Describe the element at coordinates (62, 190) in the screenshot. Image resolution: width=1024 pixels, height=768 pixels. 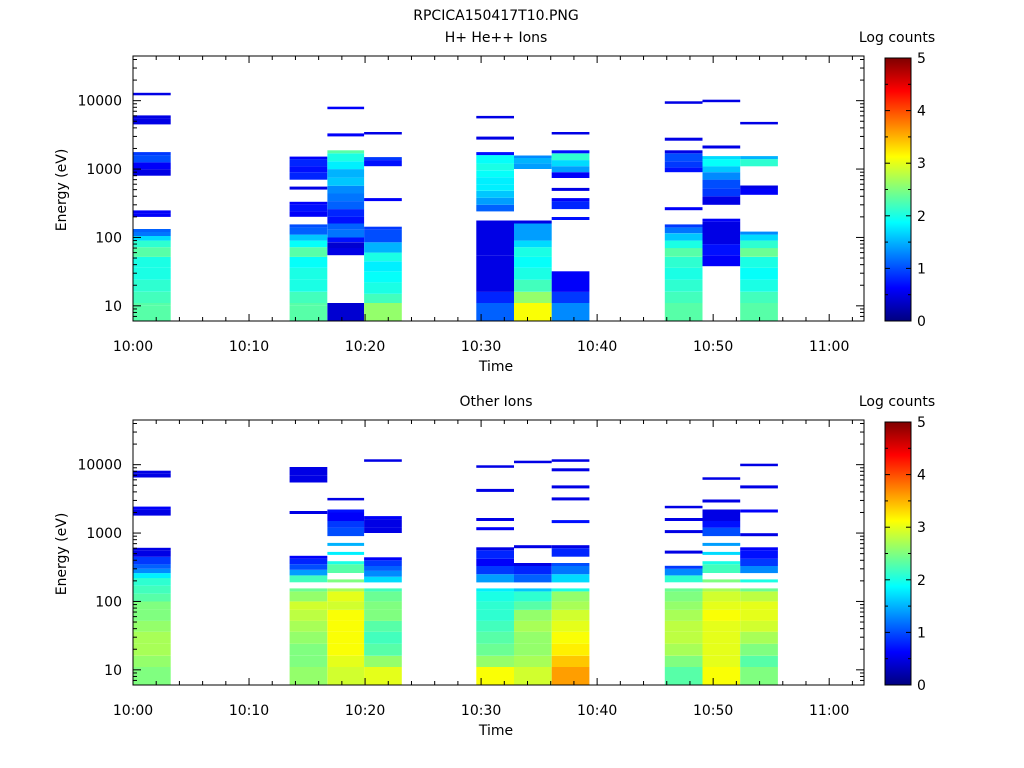
I see `y-axis-label: Energy (eV)` at that location.